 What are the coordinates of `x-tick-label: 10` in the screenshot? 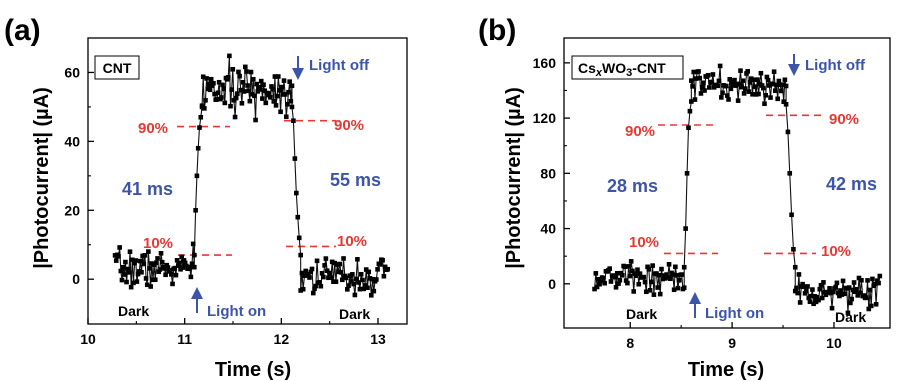 It's located at (88, 339).